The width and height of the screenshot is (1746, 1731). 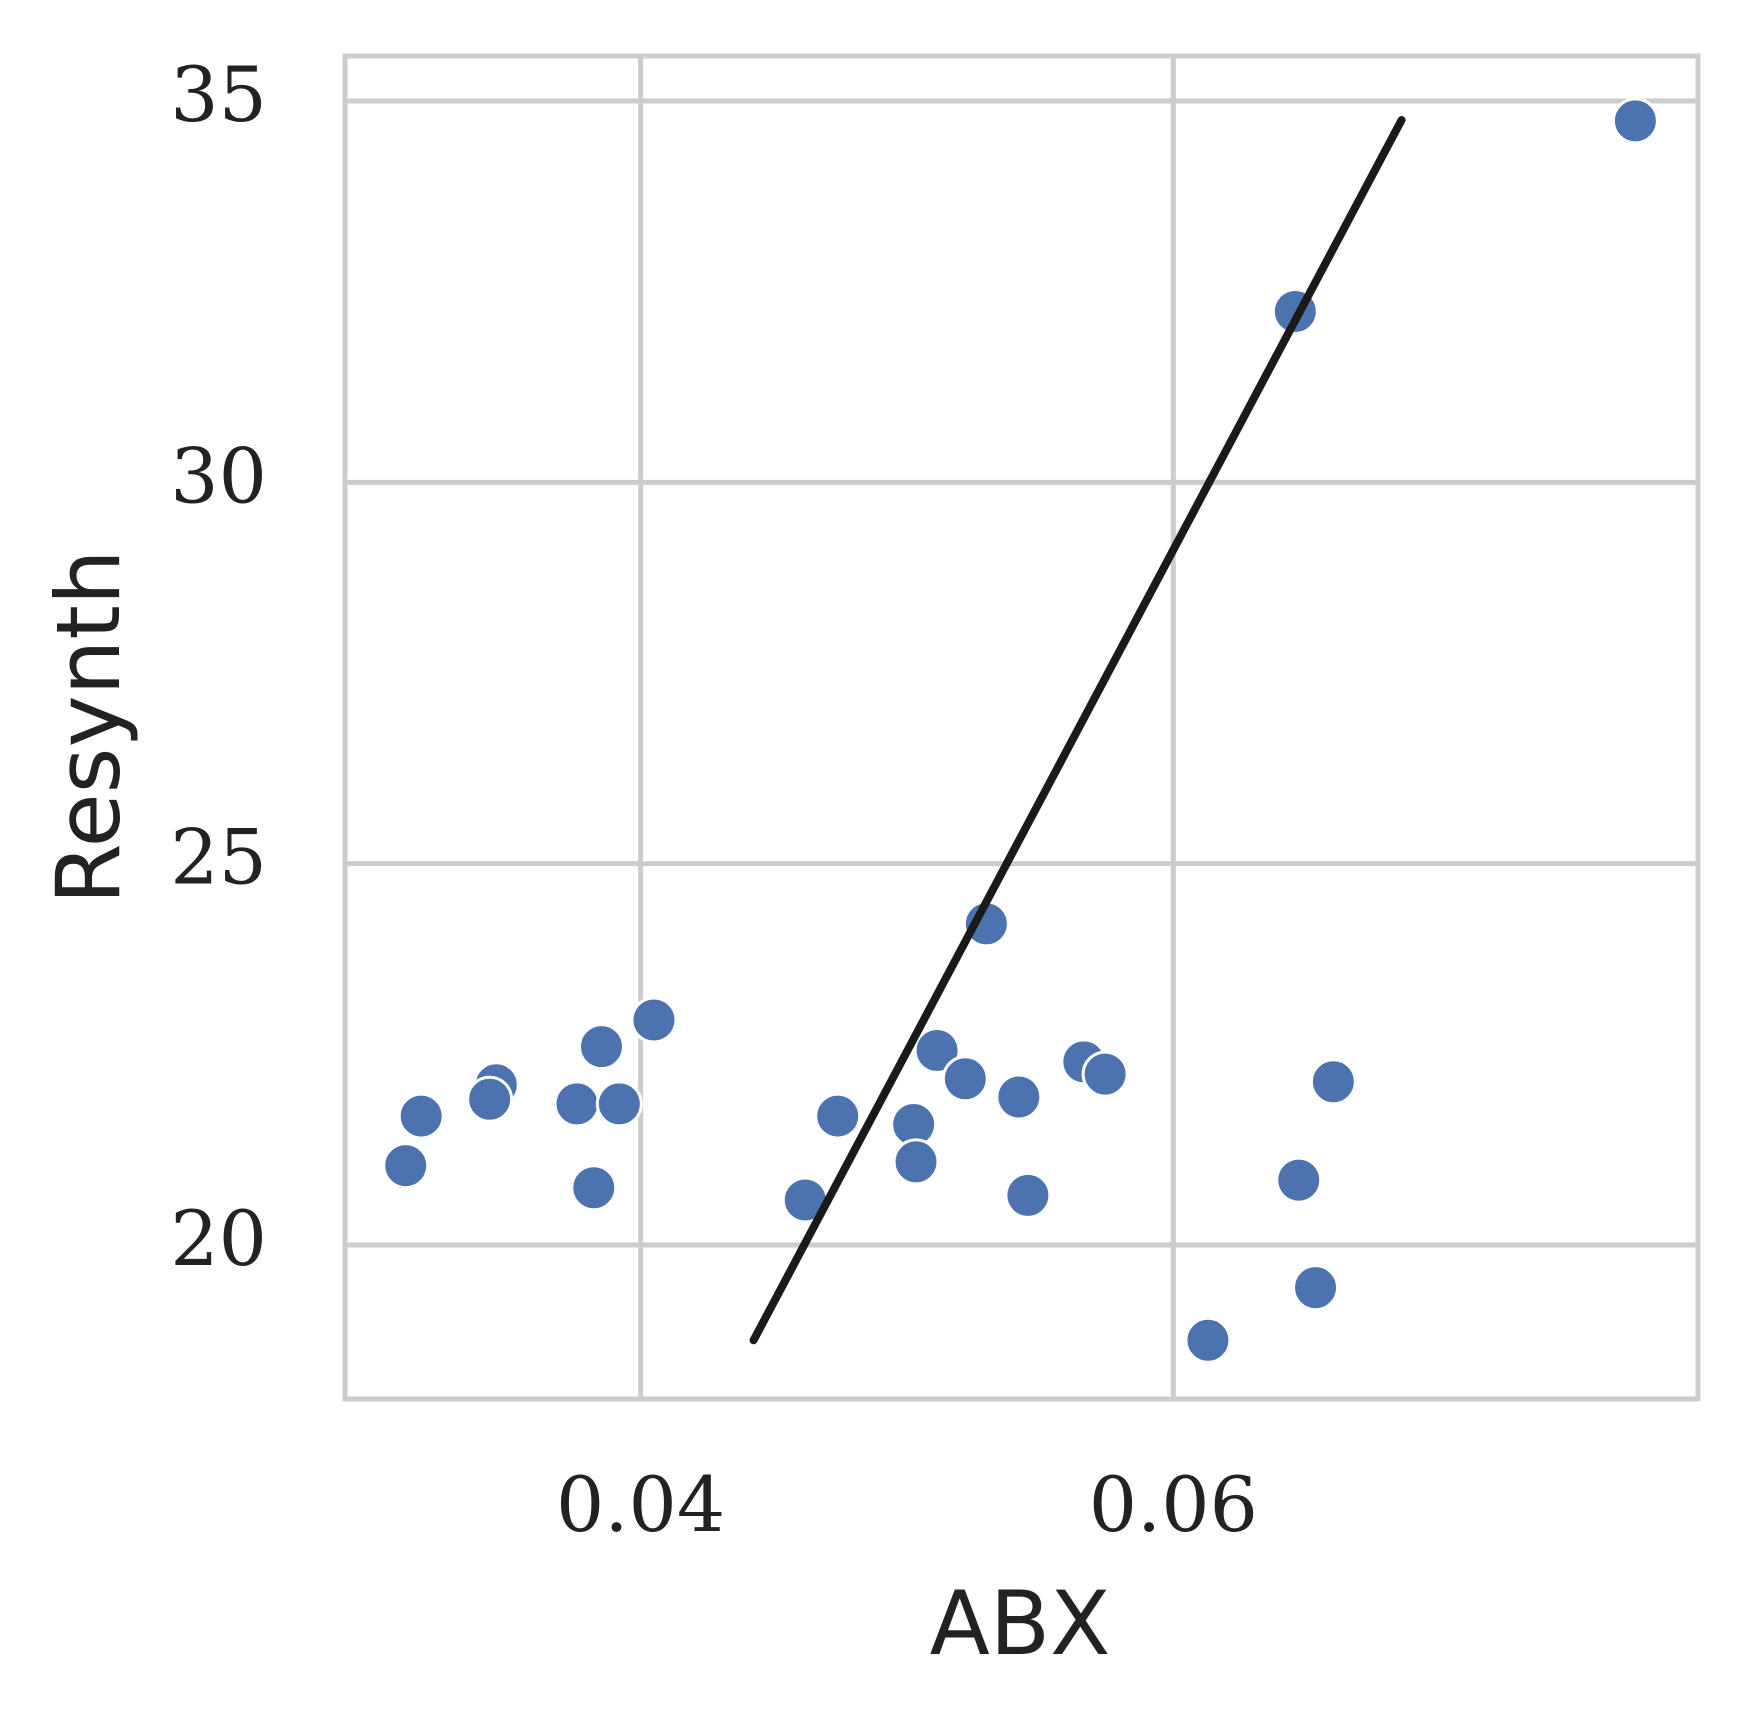 What do you see at coordinates (218, 857) in the screenshot?
I see `y-tick-label: 25` at bounding box center [218, 857].